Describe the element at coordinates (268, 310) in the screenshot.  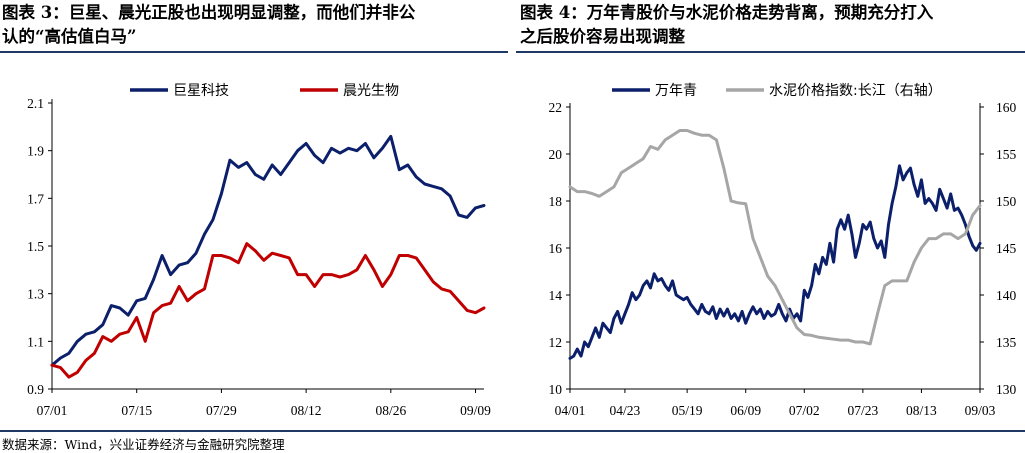
I see `chart1-series-2-line` at that location.